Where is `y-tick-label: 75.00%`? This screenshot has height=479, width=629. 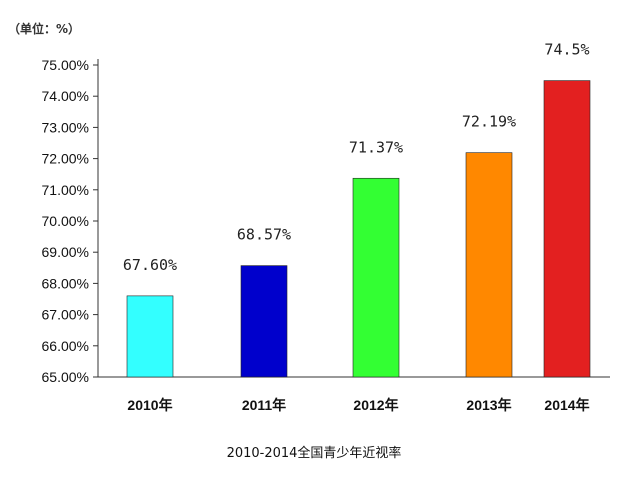 y-tick-label: 75.00% is located at coordinates (65, 65).